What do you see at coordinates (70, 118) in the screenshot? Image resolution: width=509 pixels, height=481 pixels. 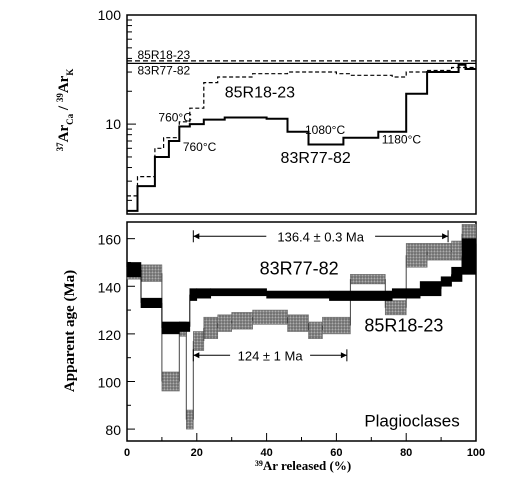 I see `y-label-part: Ca` at bounding box center [70, 118].